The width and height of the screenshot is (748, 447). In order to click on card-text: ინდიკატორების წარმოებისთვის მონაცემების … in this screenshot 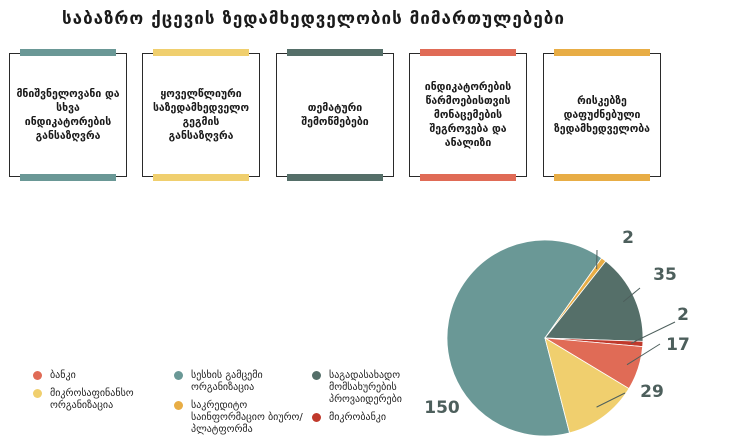, I will do `click(468, 115)`.